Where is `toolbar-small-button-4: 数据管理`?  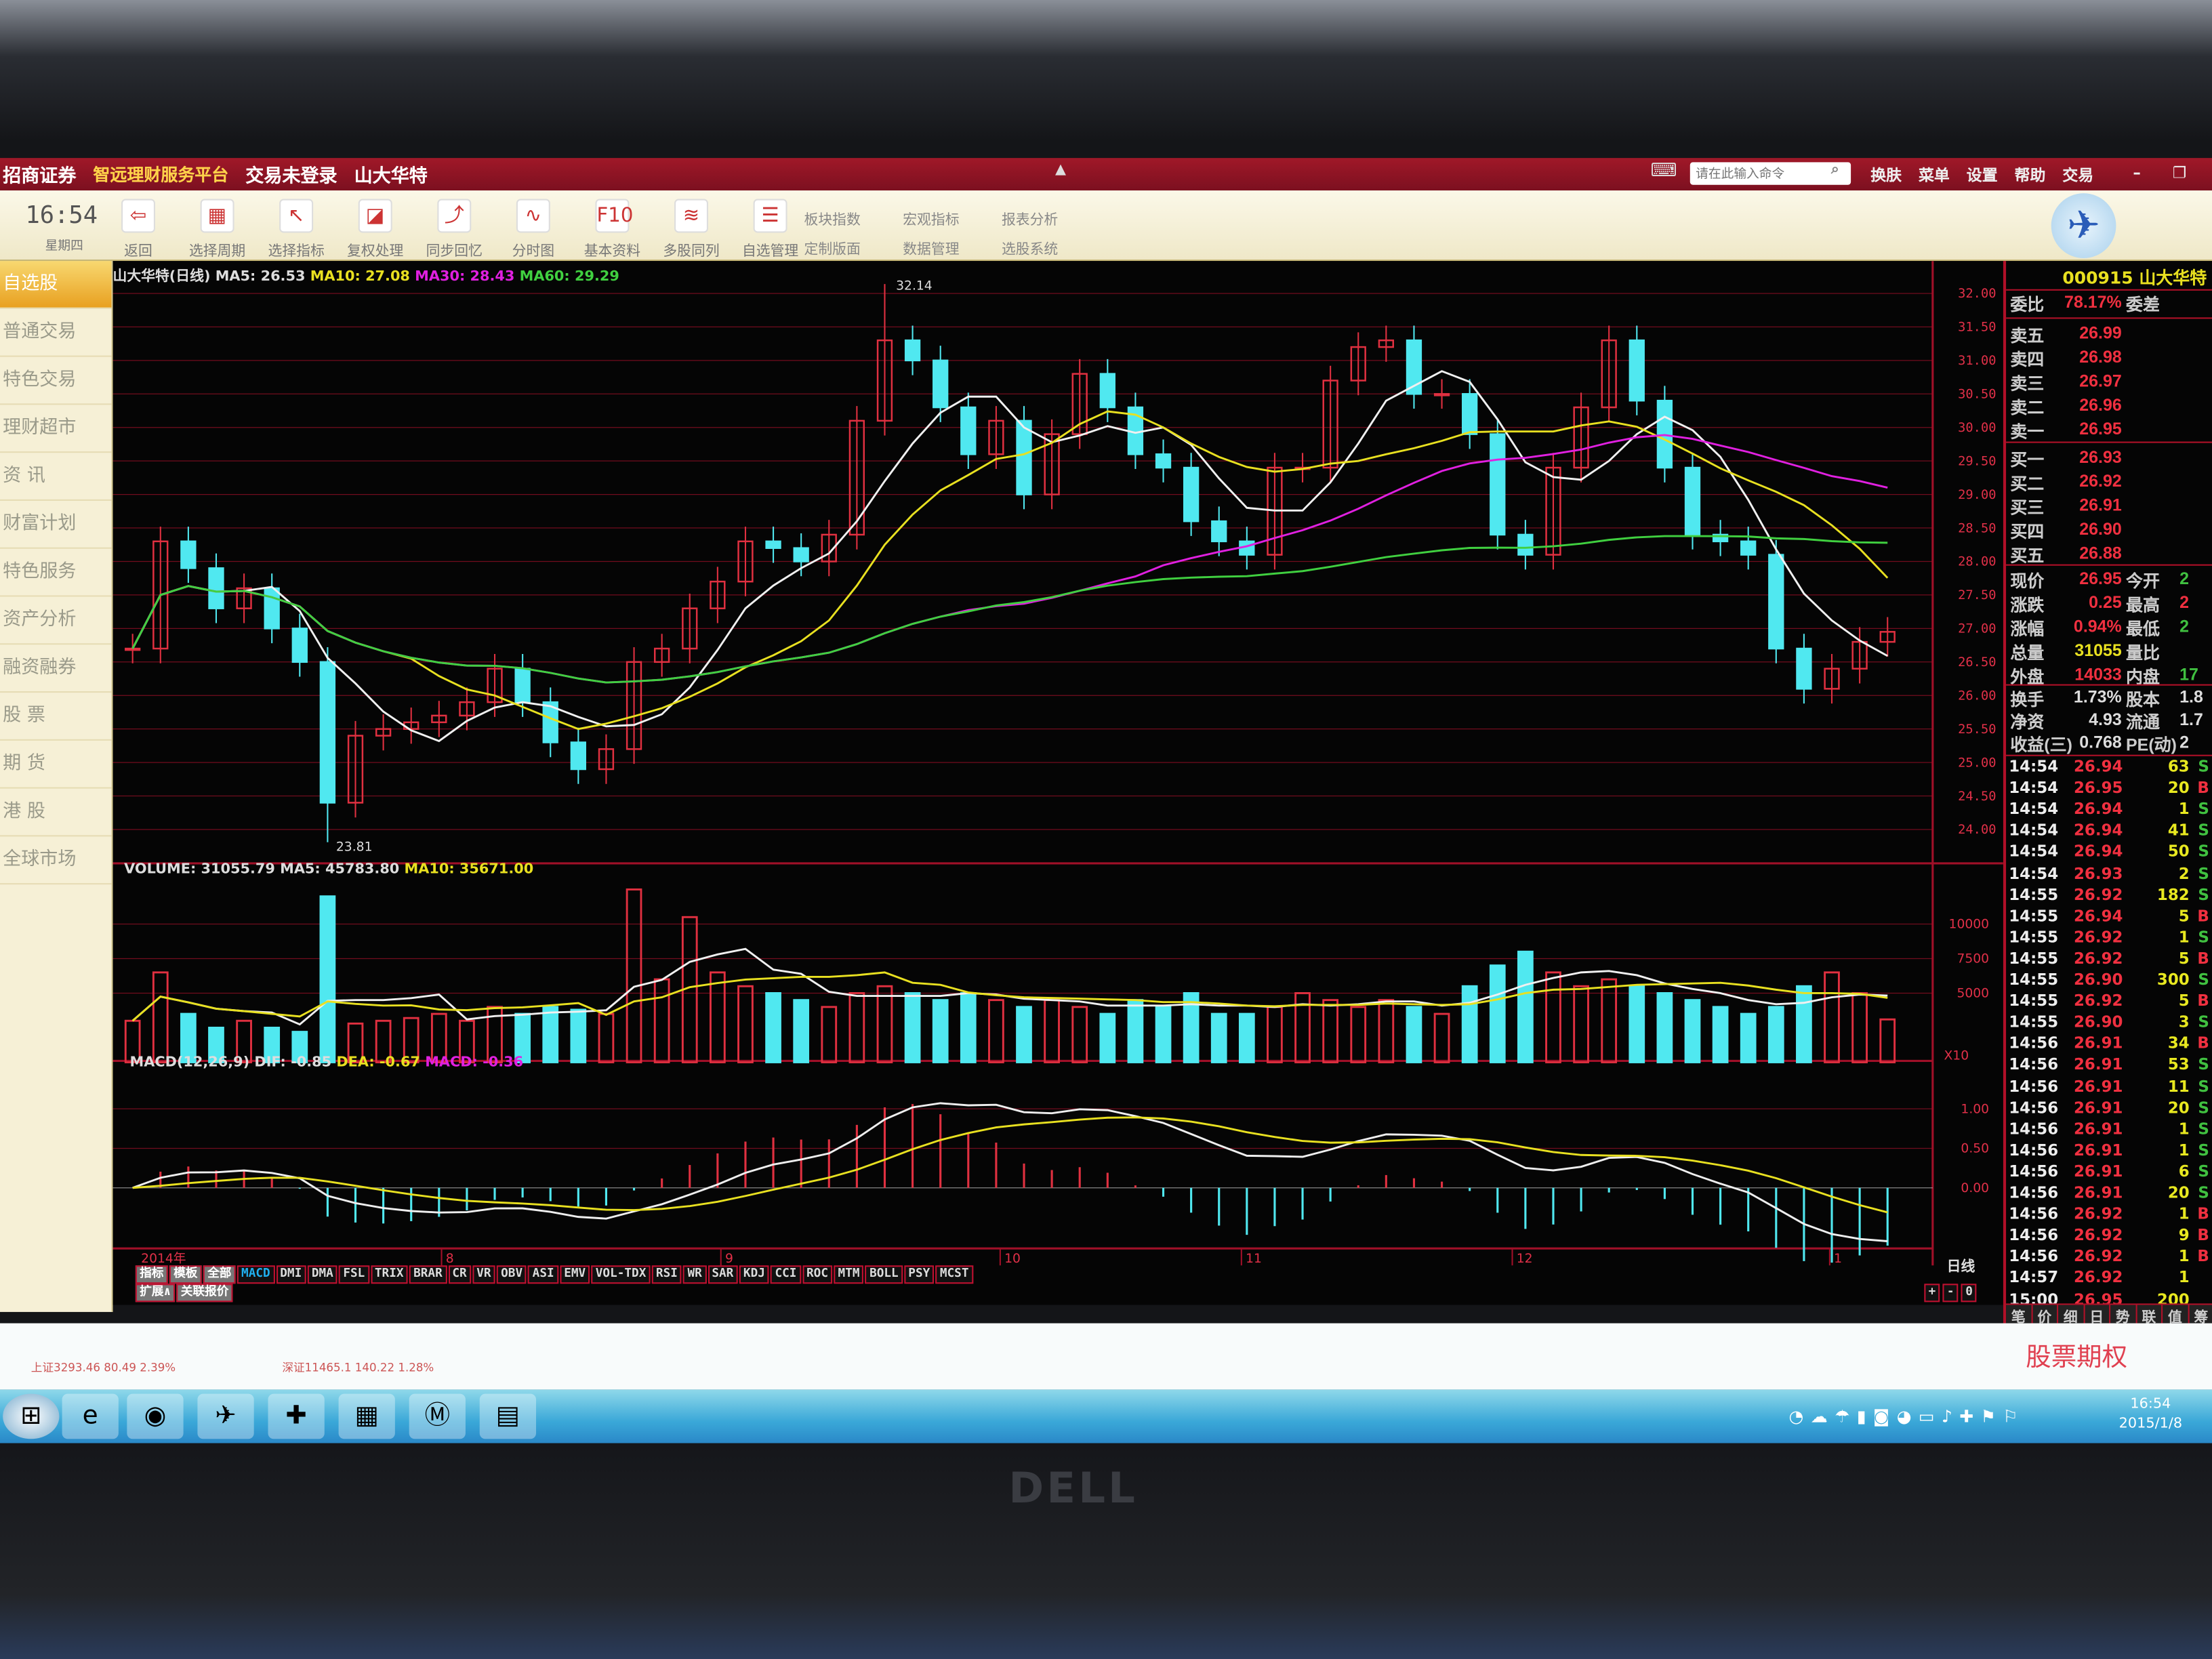 toolbar-small-button-4: 数据管理 is located at coordinates (931, 250).